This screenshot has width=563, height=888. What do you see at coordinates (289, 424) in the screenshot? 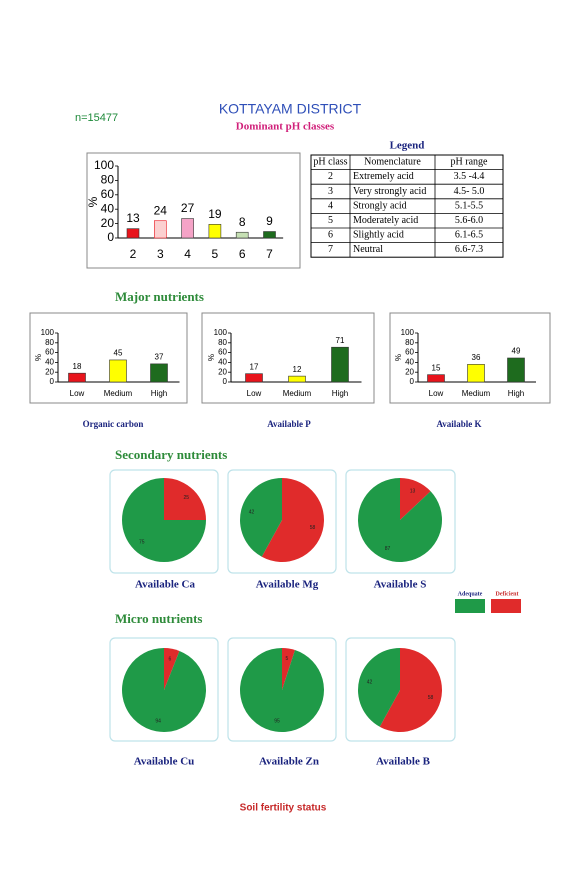
I see `chart-caption: Available P` at bounding box center [289, 424].